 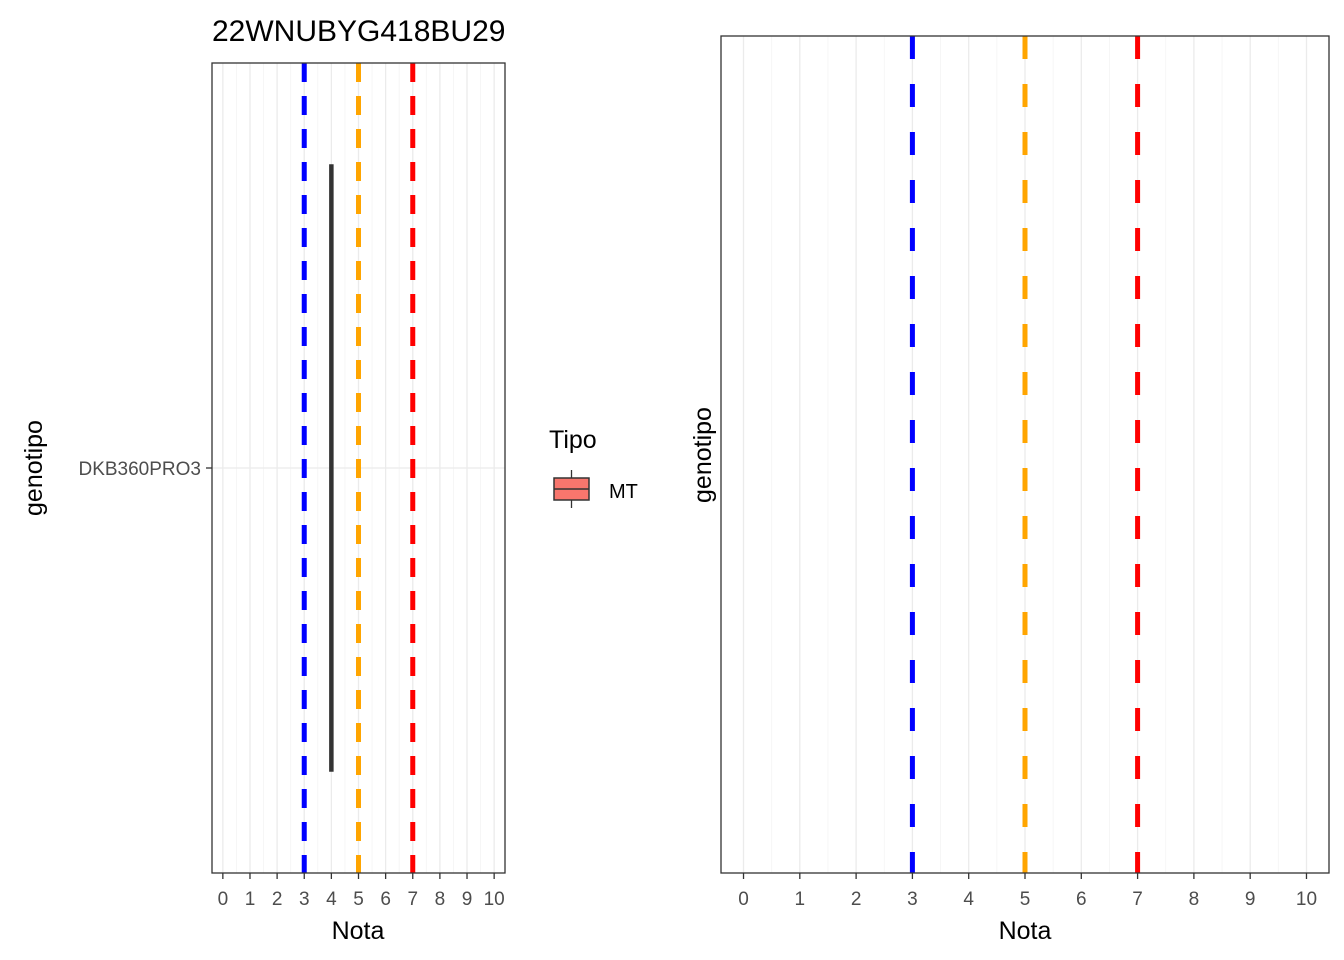 I want to click on legend-items: MT, so click(x=595, y=489).